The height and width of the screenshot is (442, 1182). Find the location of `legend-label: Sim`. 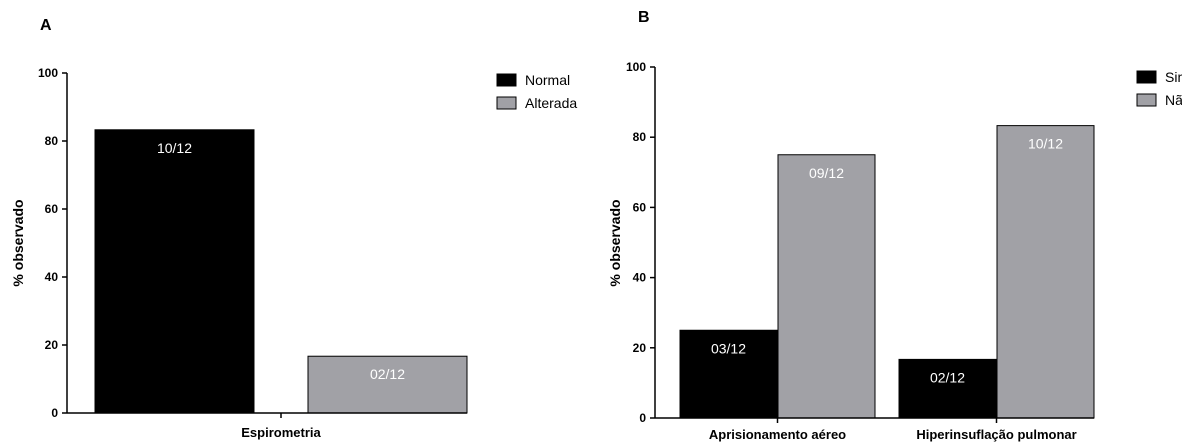

legend-label: Sim is located at coordinates (1173, 77).